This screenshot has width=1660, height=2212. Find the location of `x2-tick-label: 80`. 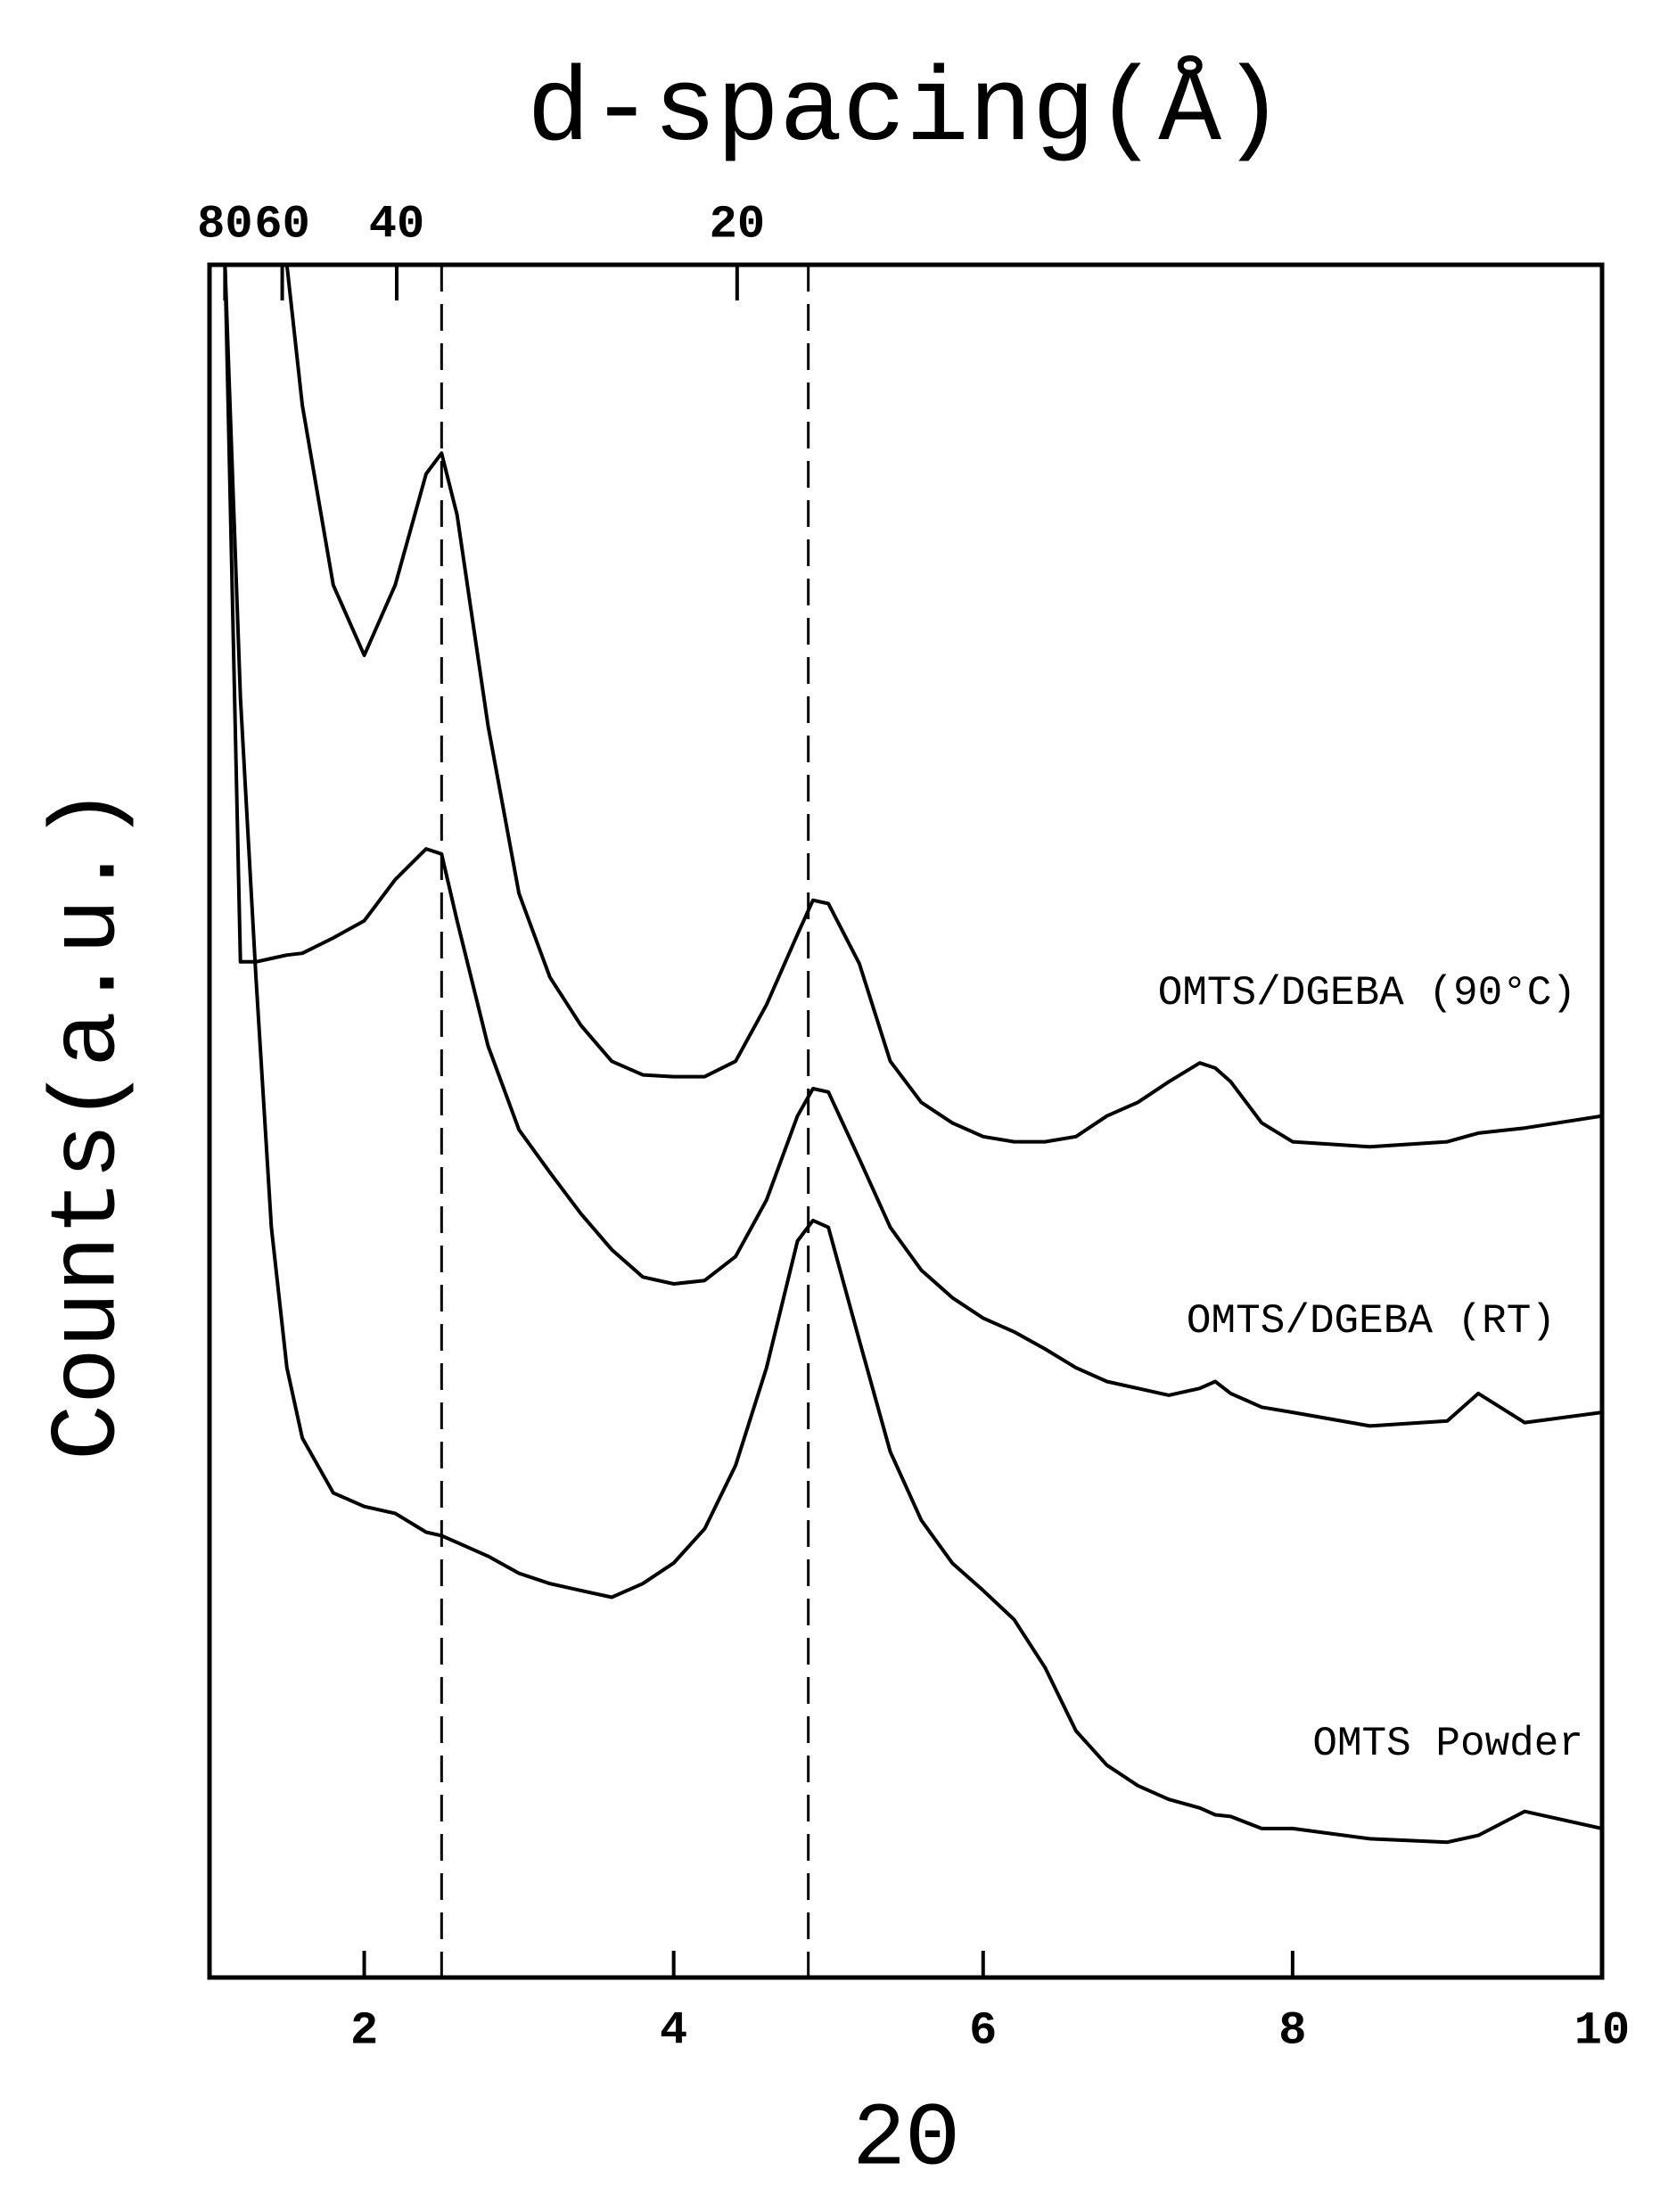

x2-tick-label: 80 is located at coordinates (225, 225).